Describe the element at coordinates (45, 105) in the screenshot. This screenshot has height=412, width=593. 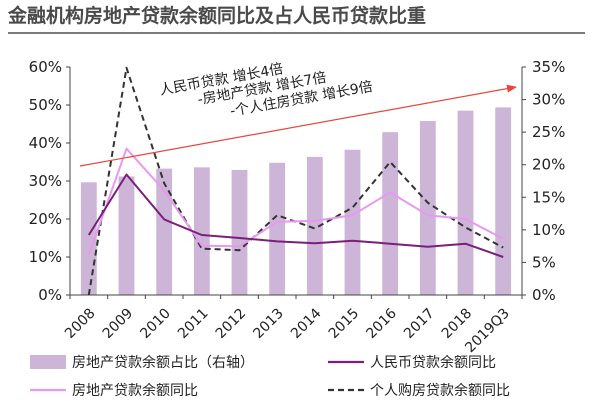
I see `left-tick-label: 50%` at that location.